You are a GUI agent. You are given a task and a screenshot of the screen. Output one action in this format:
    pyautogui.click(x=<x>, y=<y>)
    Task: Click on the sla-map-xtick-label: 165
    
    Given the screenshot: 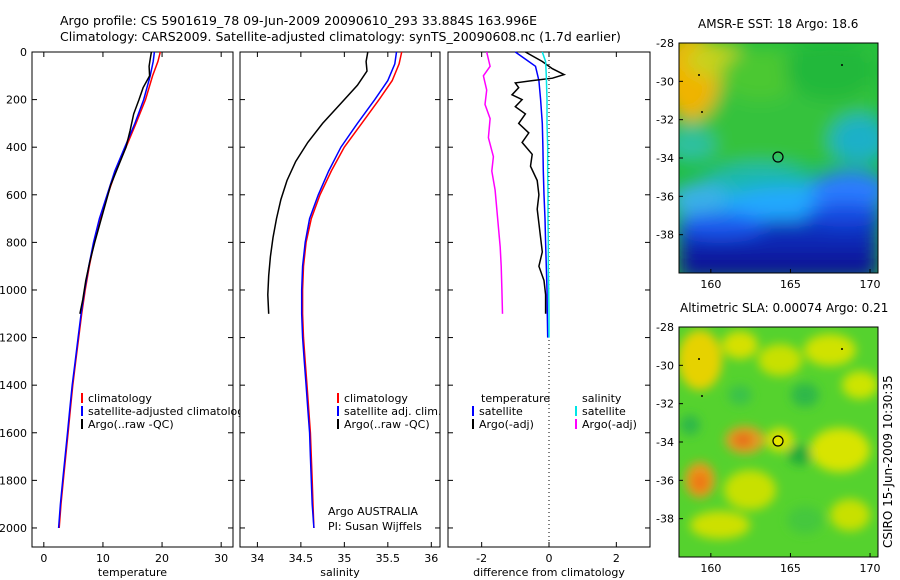 What is the action you would take?
    pyautogui.click(x=790, y=568)
    